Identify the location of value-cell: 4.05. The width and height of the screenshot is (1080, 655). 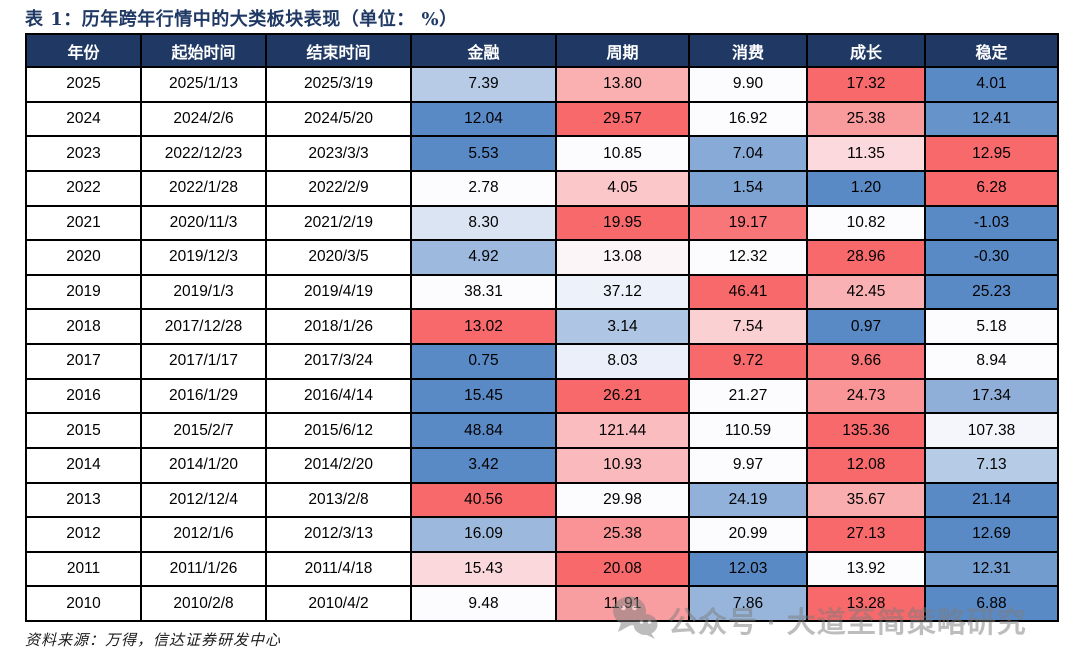
(622, 188).